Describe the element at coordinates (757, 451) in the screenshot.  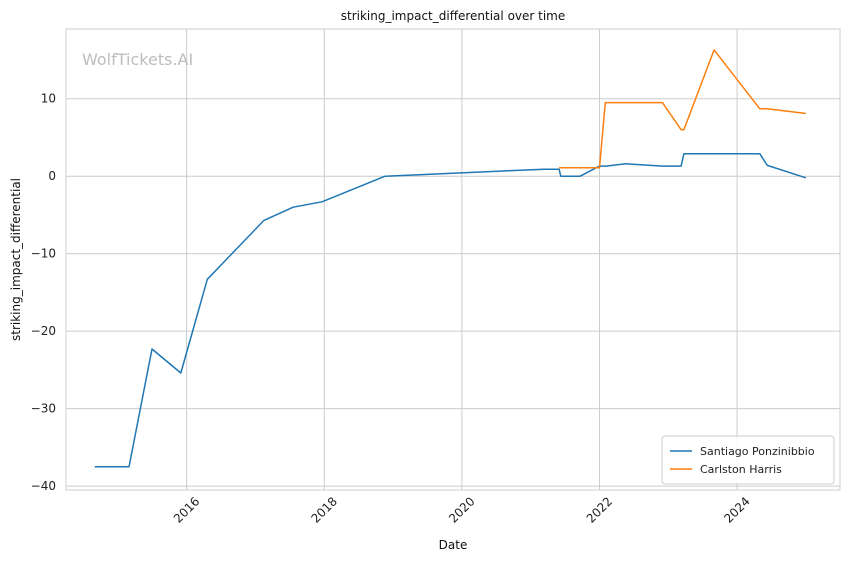
I see `legend-label: Santiago Ponzinibbio` at that location.